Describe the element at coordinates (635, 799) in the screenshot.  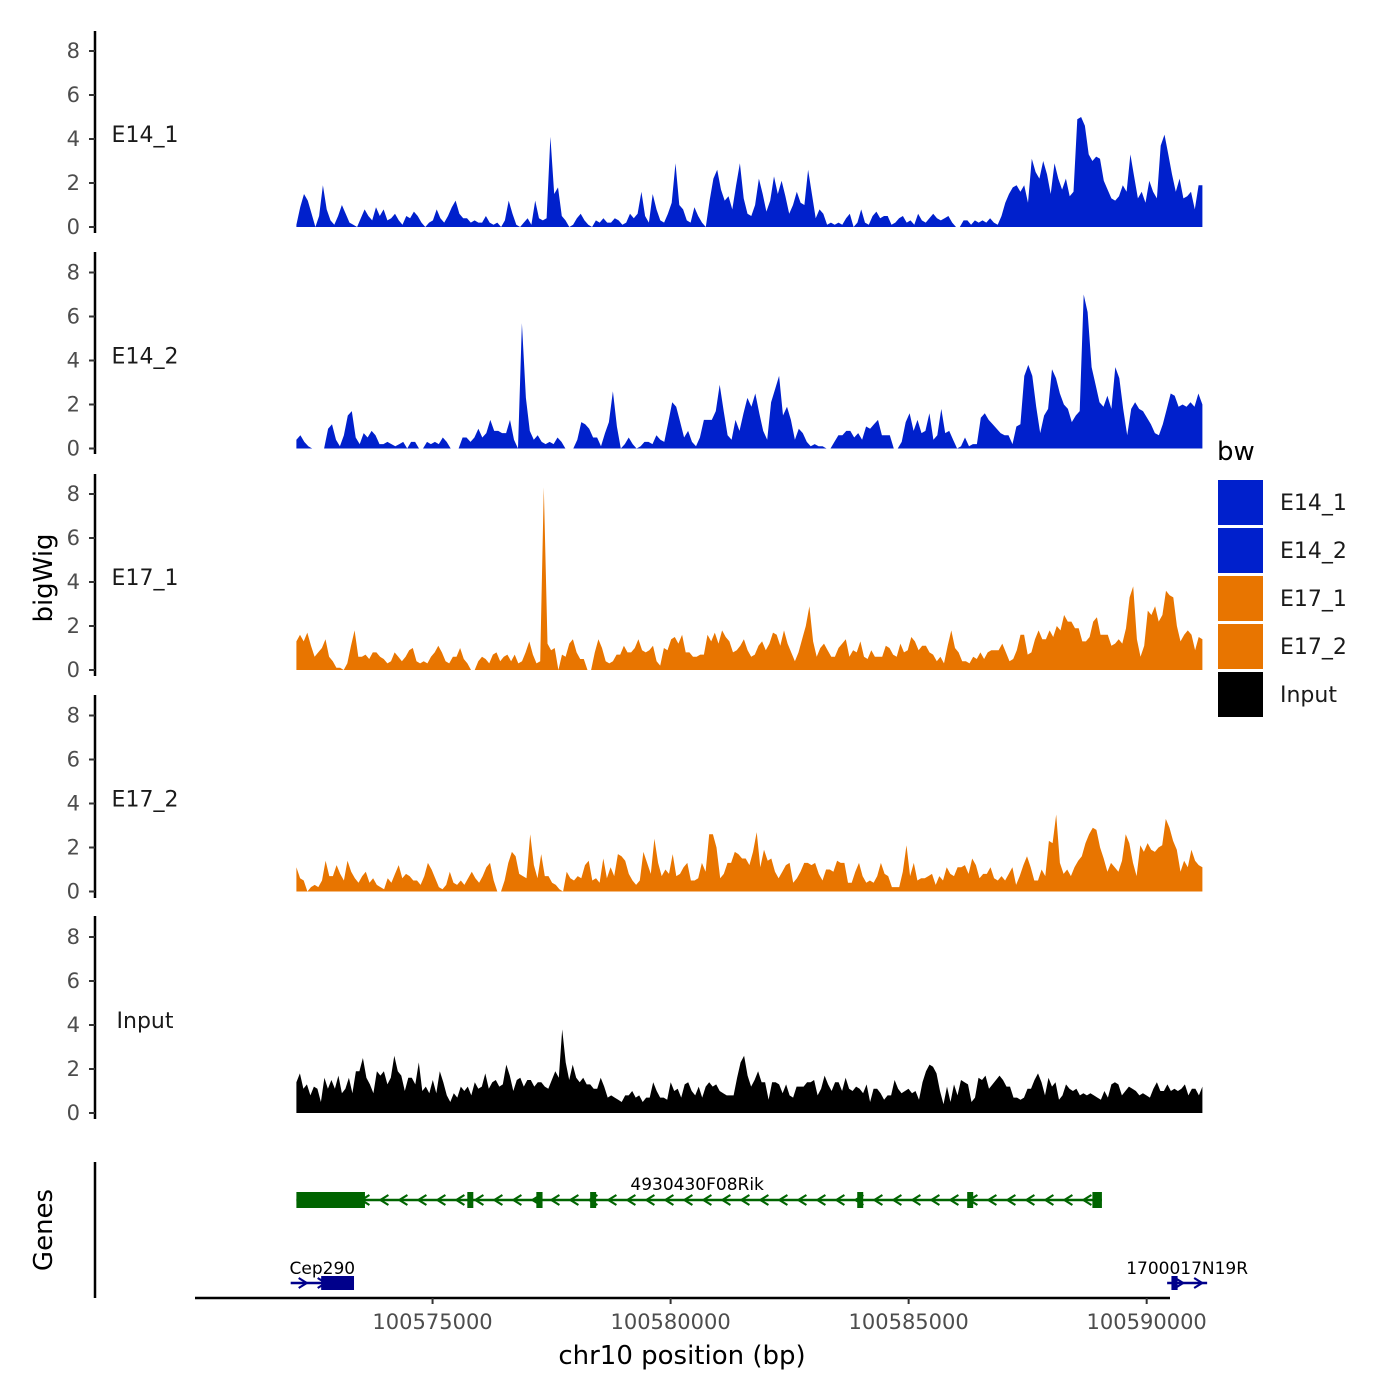
I see `track-E17_2: 0 2 4 6 8 E17_2` at that location.